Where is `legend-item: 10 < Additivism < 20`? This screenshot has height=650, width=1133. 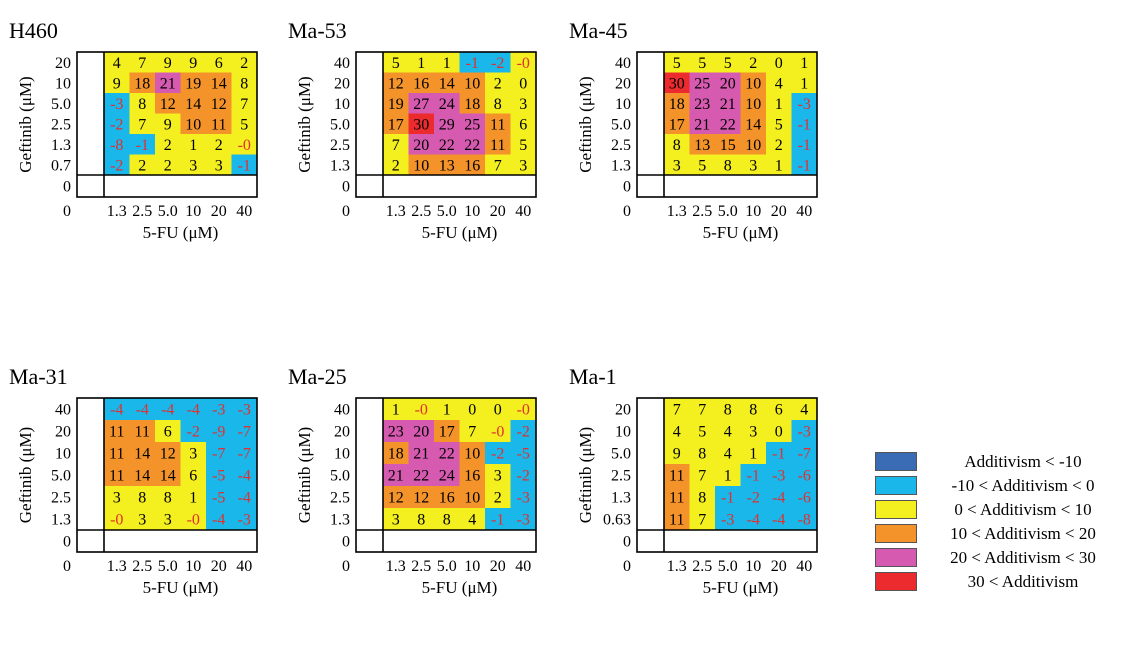
legend-item: 10 < Additivism < 20 is located at coordinates (1000, 534).